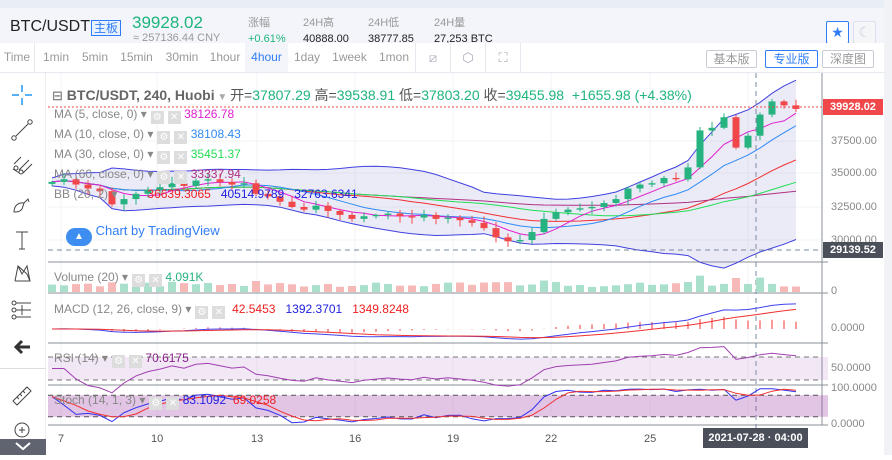 The image size is (892, 460). Describe the element at coordinates (118, 309) in the screenshot. I see `indicator-label: MACD (12, 26, close, 9)` at that location.